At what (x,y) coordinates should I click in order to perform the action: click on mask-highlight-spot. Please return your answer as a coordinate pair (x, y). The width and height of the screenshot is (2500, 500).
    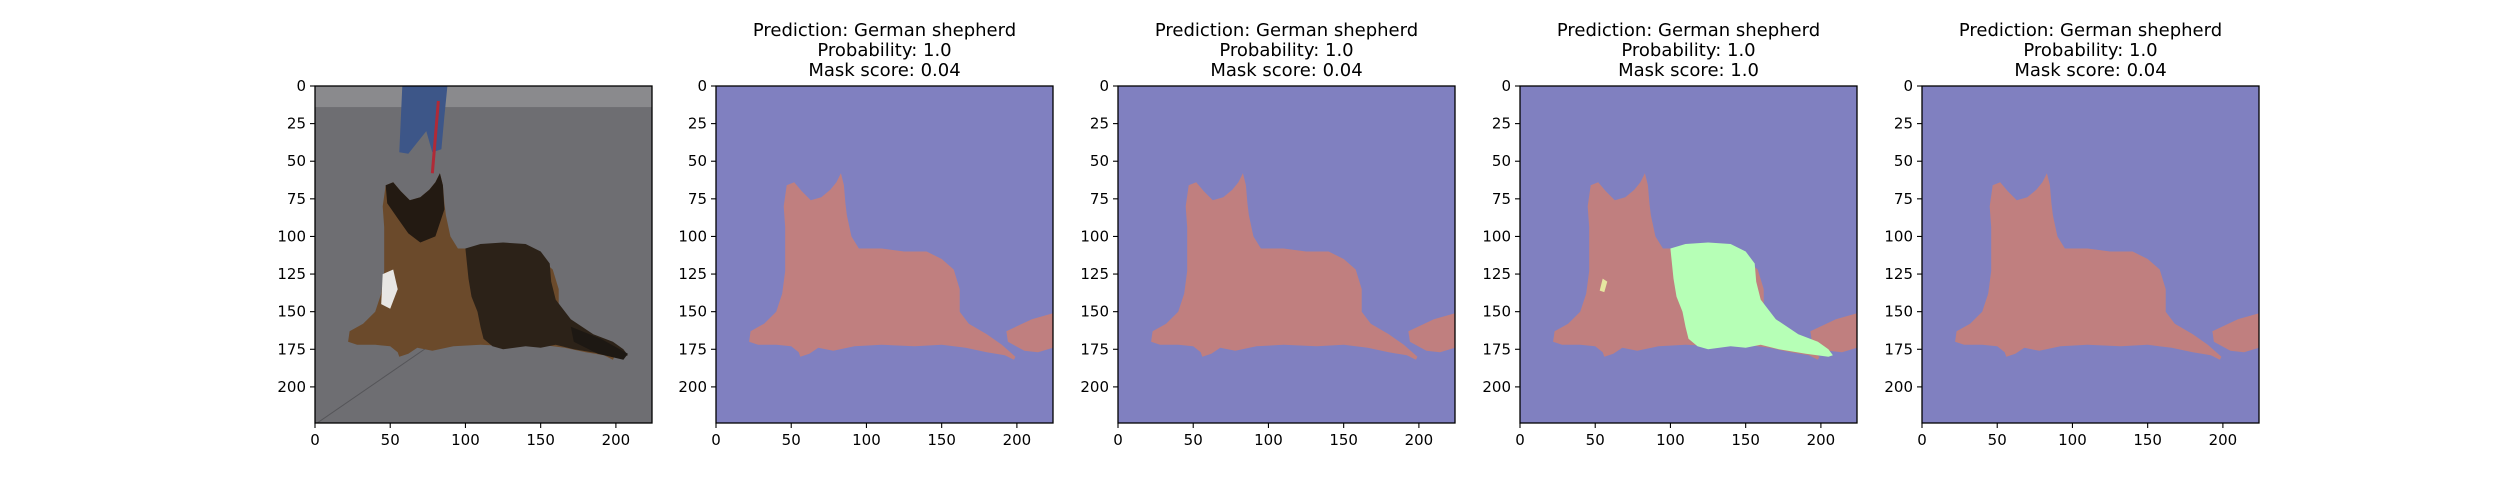
    Looking at the image, I should click on (1603, 285).